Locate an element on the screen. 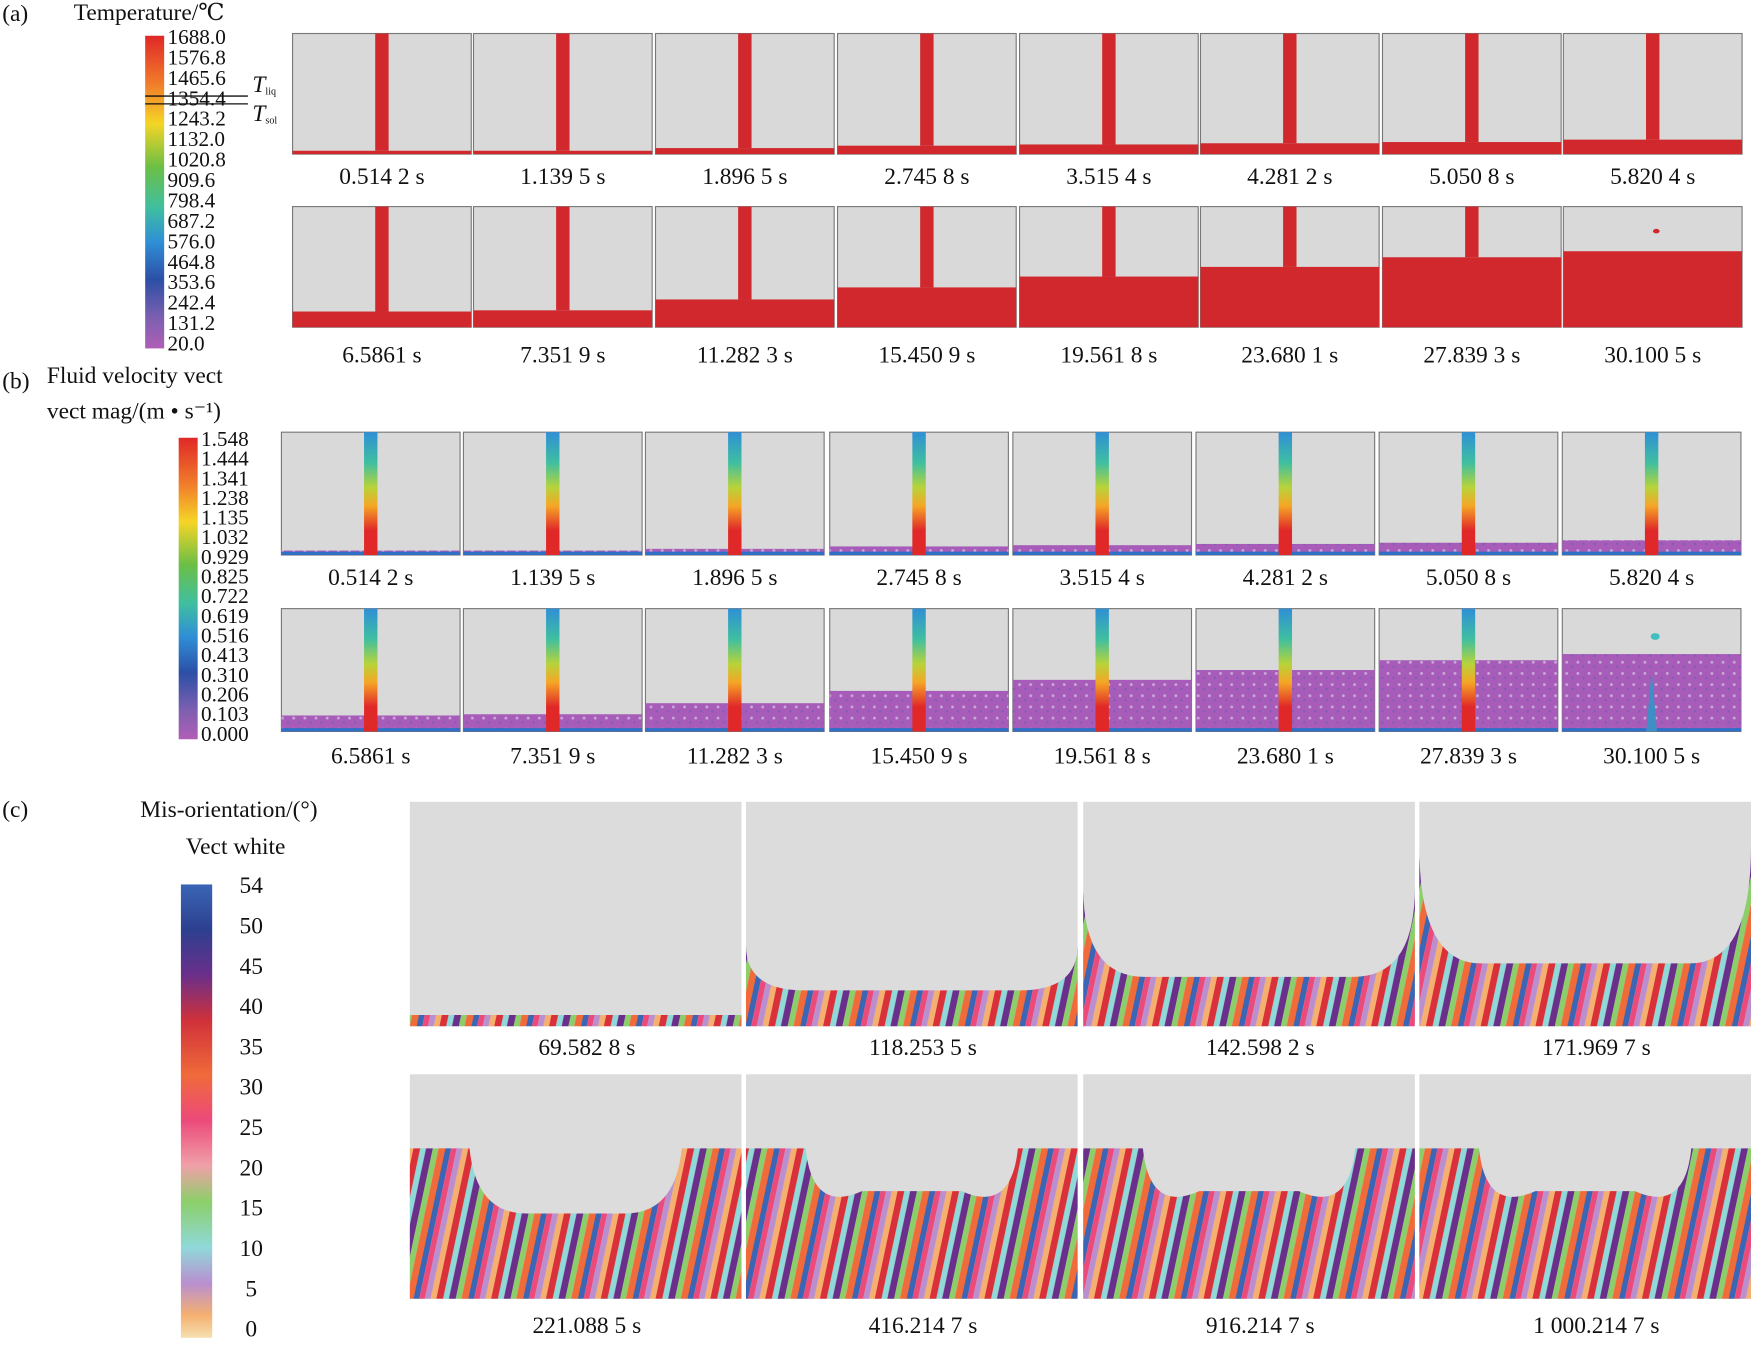  colorbar-label: 35 is located at coordinates (251, 1047).